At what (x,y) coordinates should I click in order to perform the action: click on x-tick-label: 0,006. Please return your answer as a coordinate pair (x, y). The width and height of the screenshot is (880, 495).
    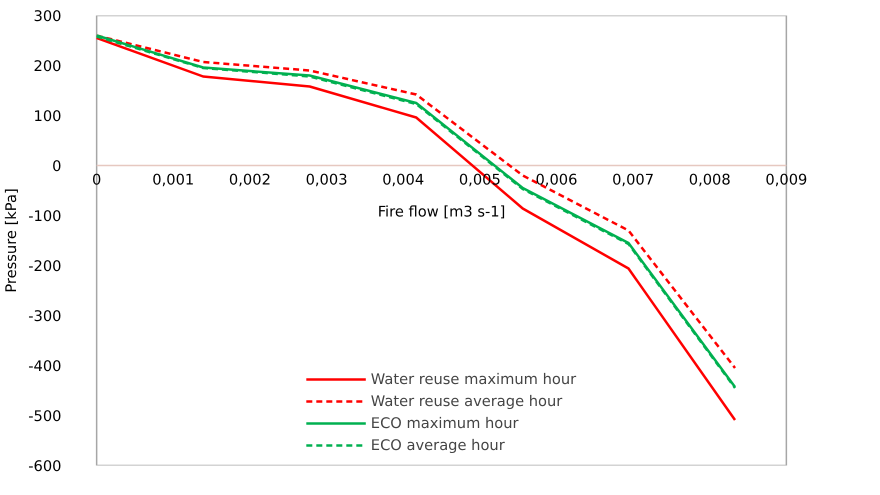
    Looking at the image, I should click on (556, 180).